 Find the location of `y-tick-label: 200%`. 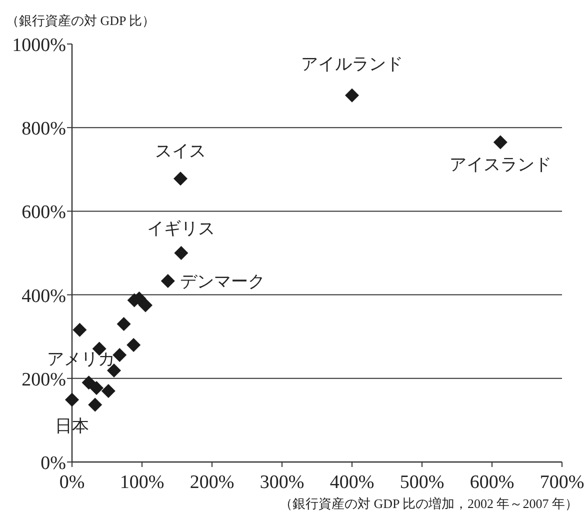

y-tick-label: 200% is located at coordinates (44, 379).